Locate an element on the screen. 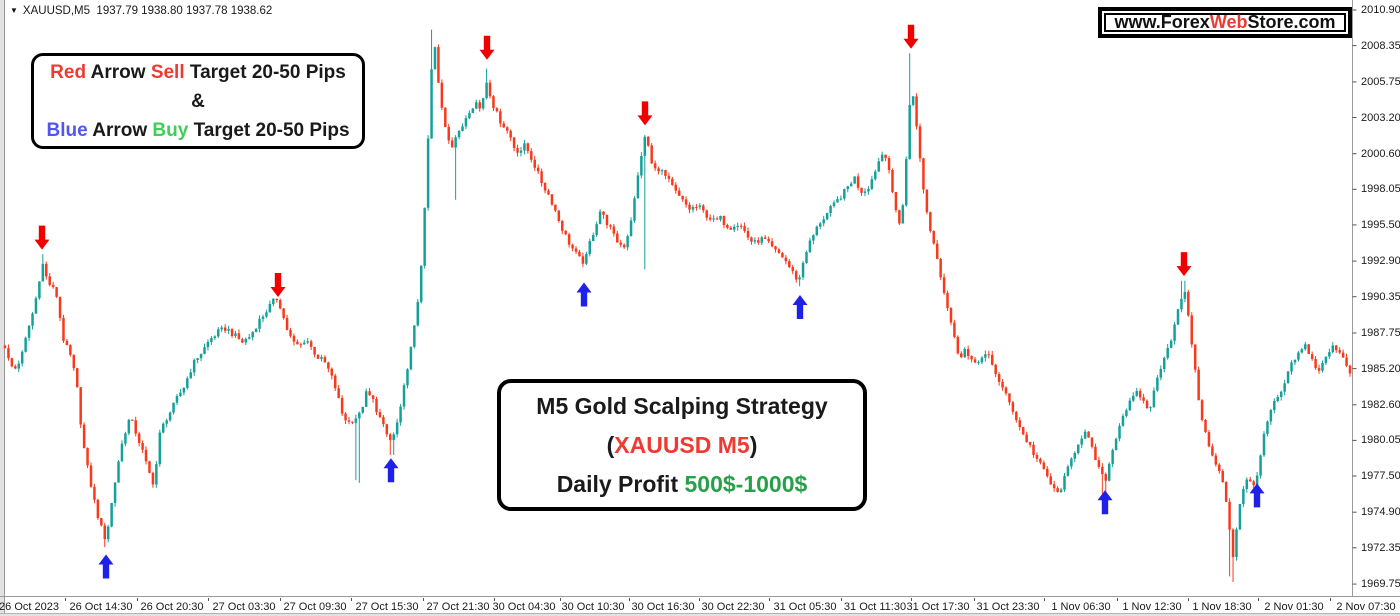 This screenshot has height=616, width=1400. time-axis-label: 31 Oct 23:30 is located at coordinates (1008, 607).